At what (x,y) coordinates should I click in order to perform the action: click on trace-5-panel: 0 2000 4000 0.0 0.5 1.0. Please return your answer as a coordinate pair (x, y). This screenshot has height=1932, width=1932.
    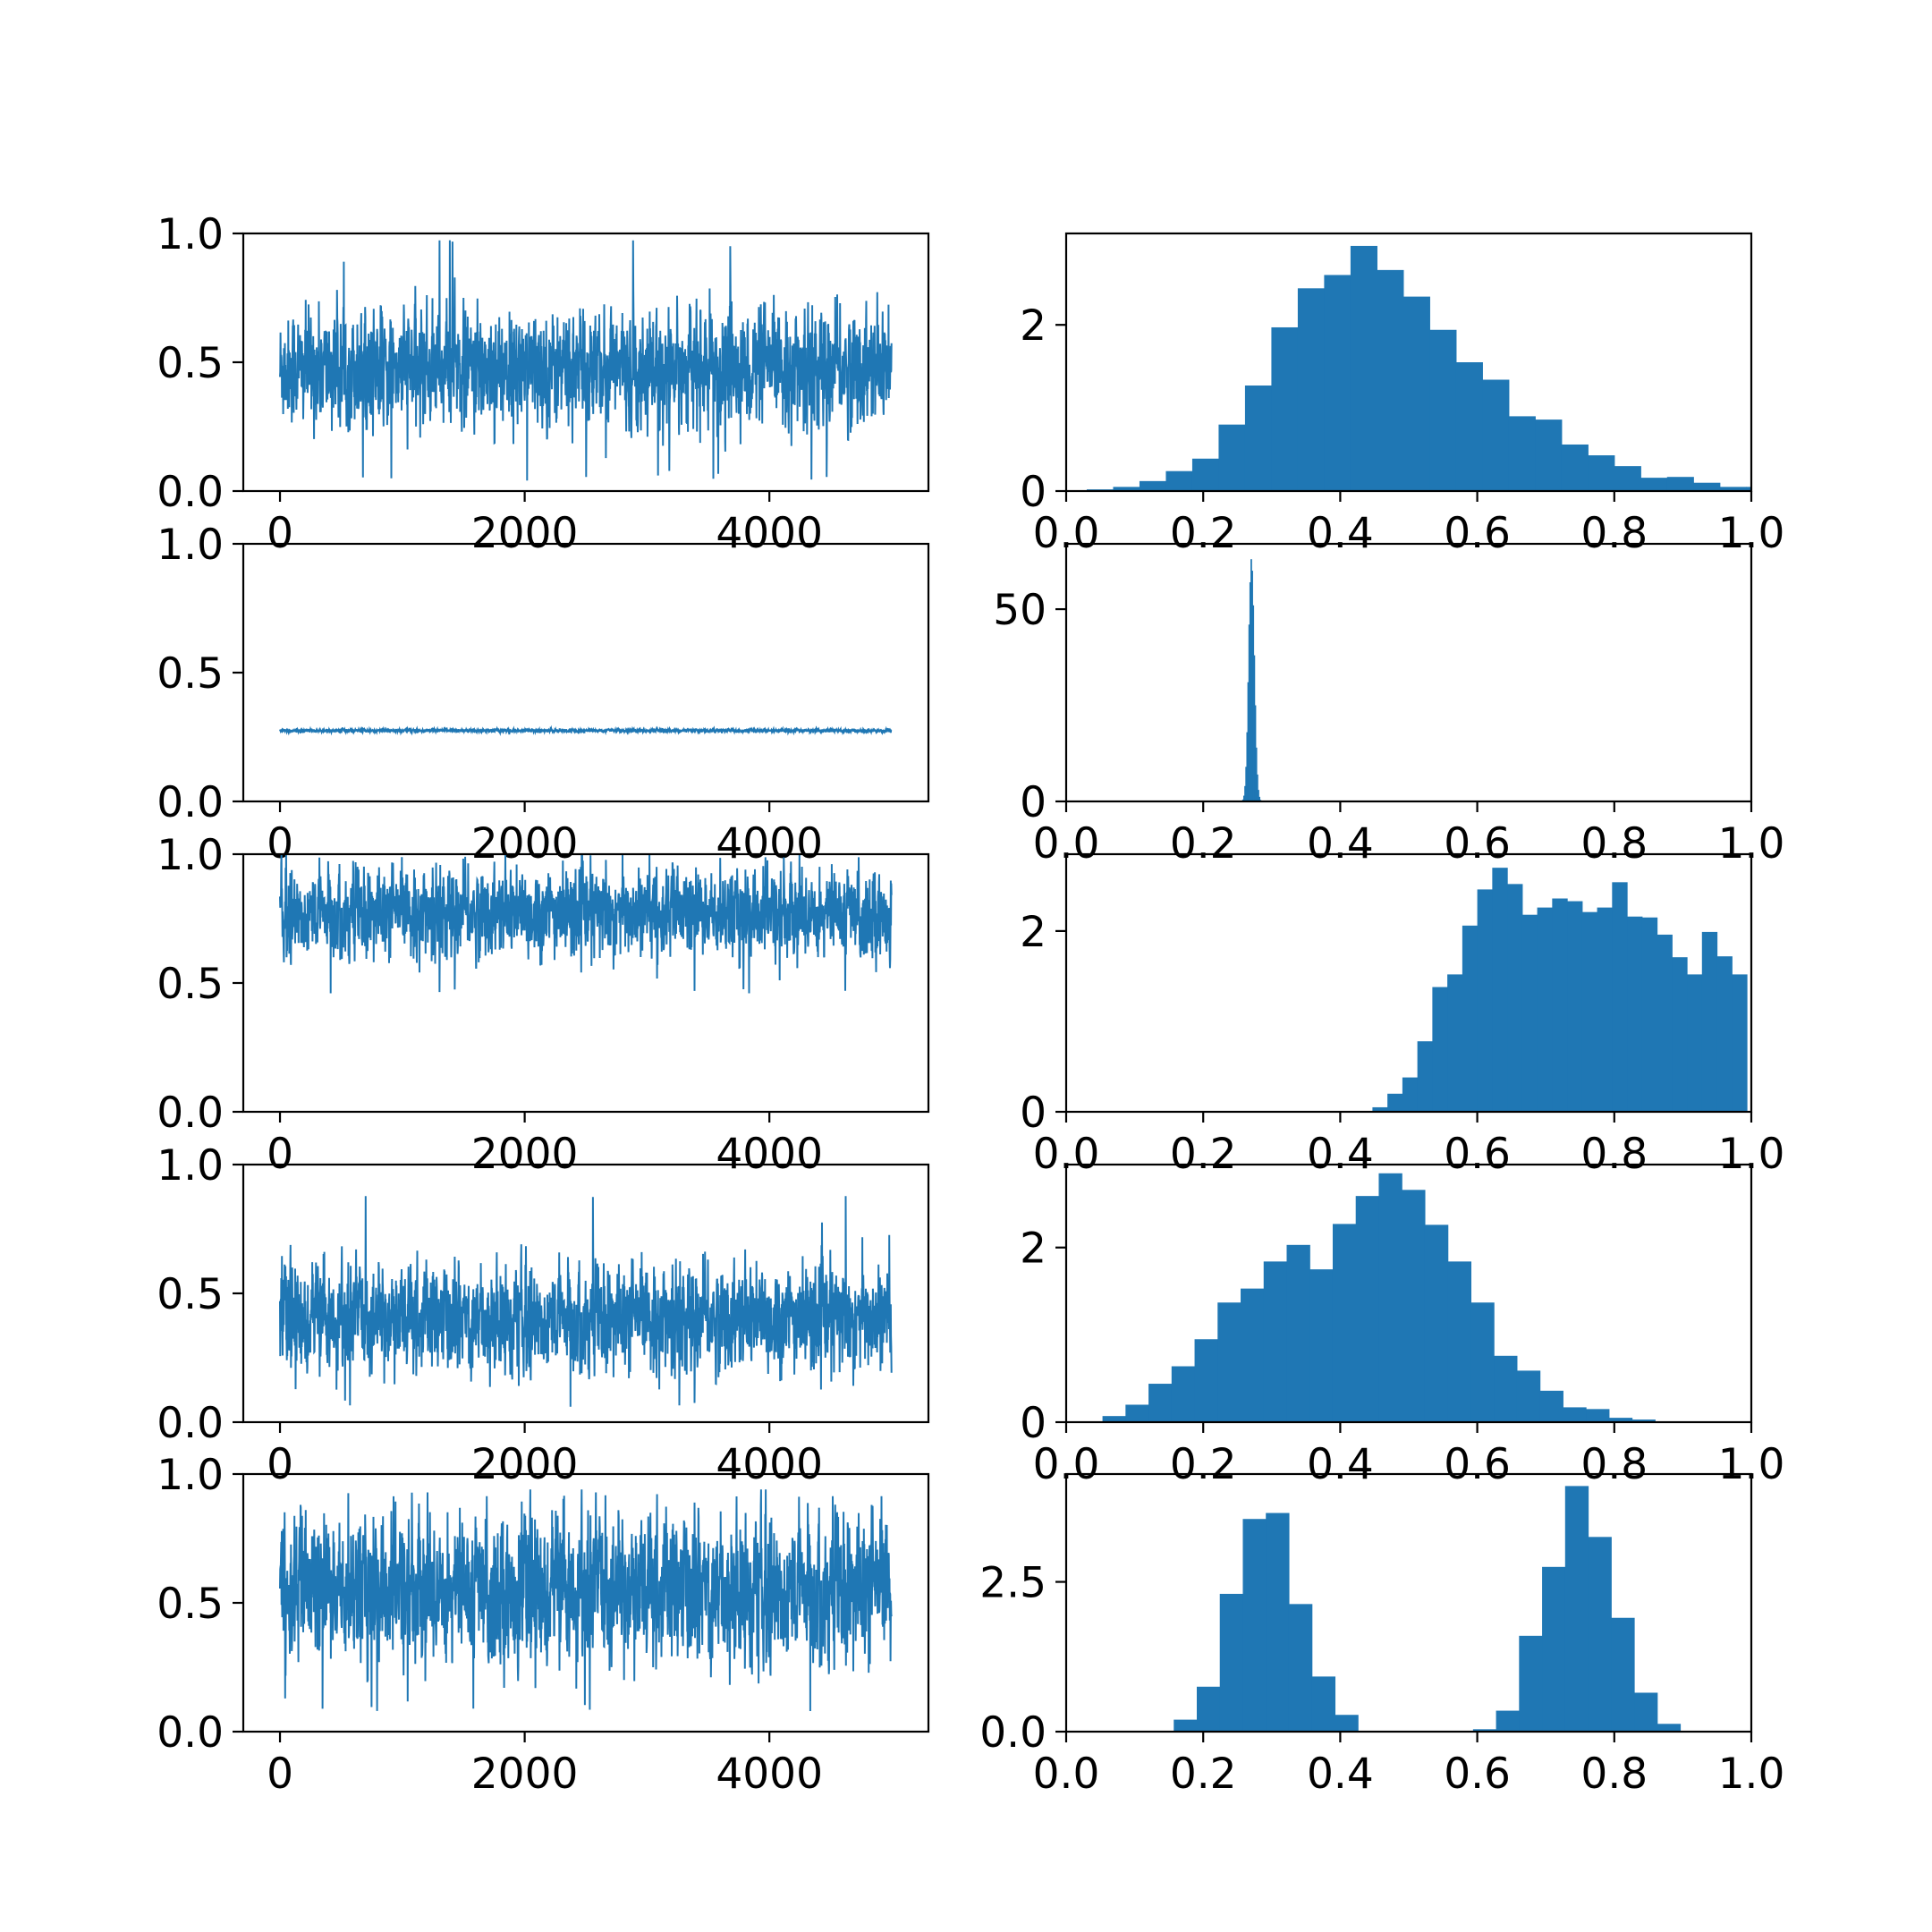
    Looking at the image, I should click on (543, 1625).